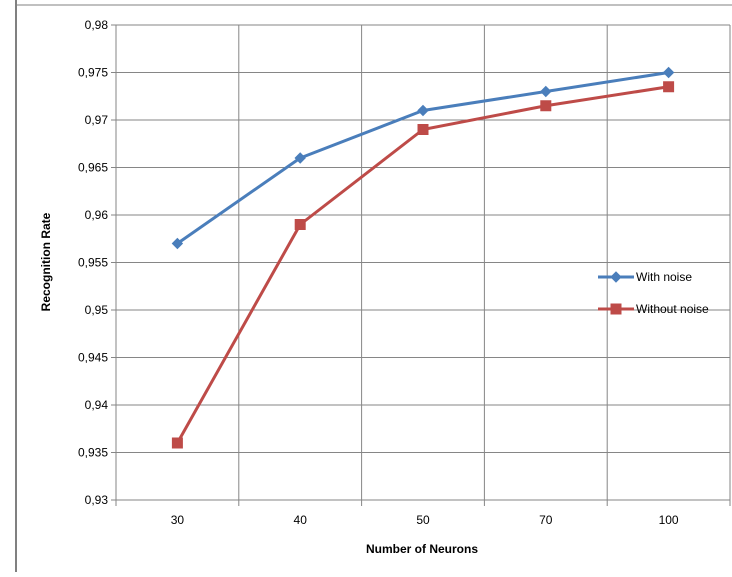 The width and height of the screenshot is (732, 577). What do you see at coordinates (178, 520) in the screenshot?
I see `x-tick-label: 30` at bounding box center [178, 520].